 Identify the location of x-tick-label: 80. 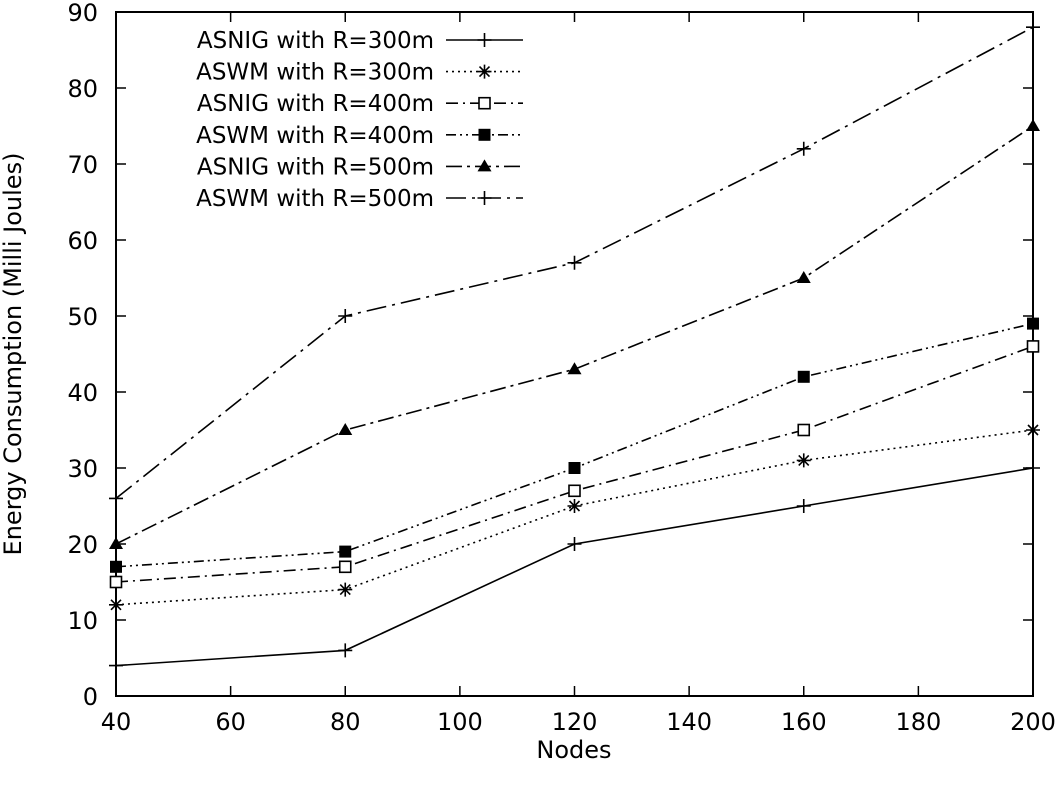
(345, 722).